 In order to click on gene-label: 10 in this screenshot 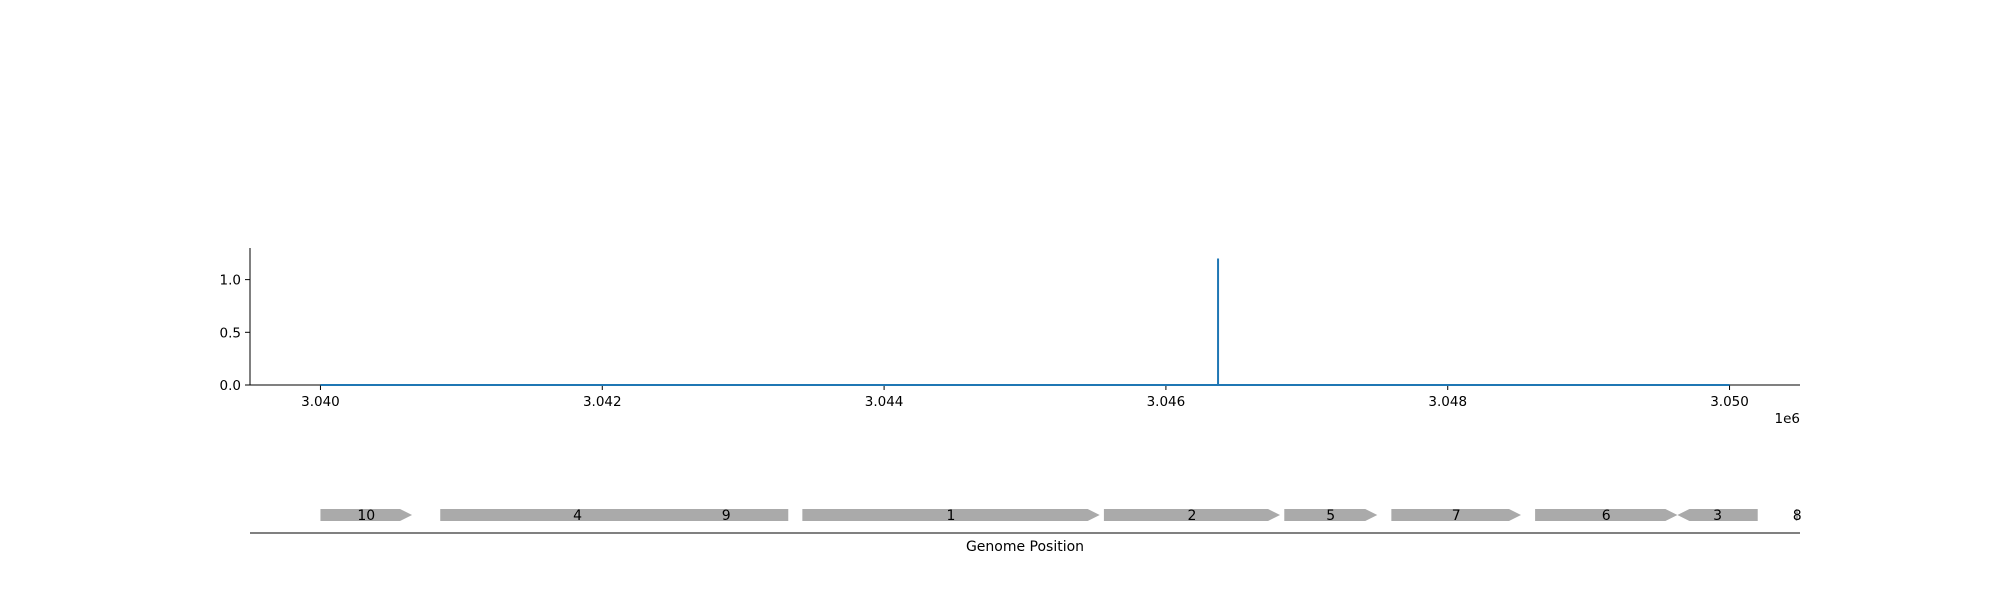, I will do `click(366, 516)`.